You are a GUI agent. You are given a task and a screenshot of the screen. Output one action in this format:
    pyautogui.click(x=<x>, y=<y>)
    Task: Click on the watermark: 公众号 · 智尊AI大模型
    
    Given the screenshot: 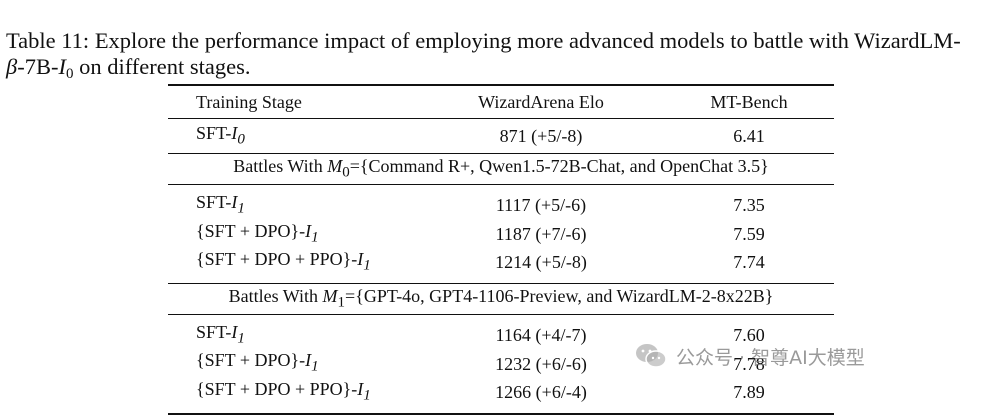 What is the action you would take?
    pyautogui.click(x=749, y=356)
    